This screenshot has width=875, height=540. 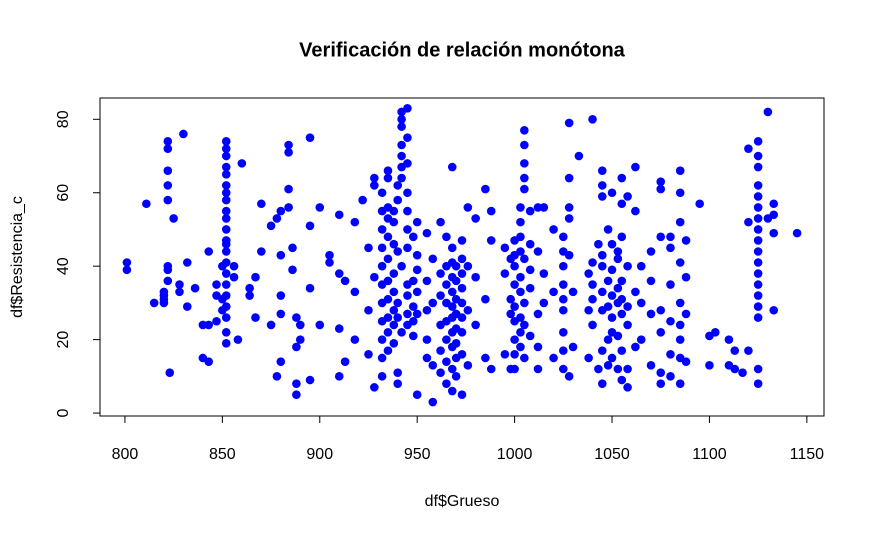 I want to click on y-tick-label: 80, so click(x=63, y=119).